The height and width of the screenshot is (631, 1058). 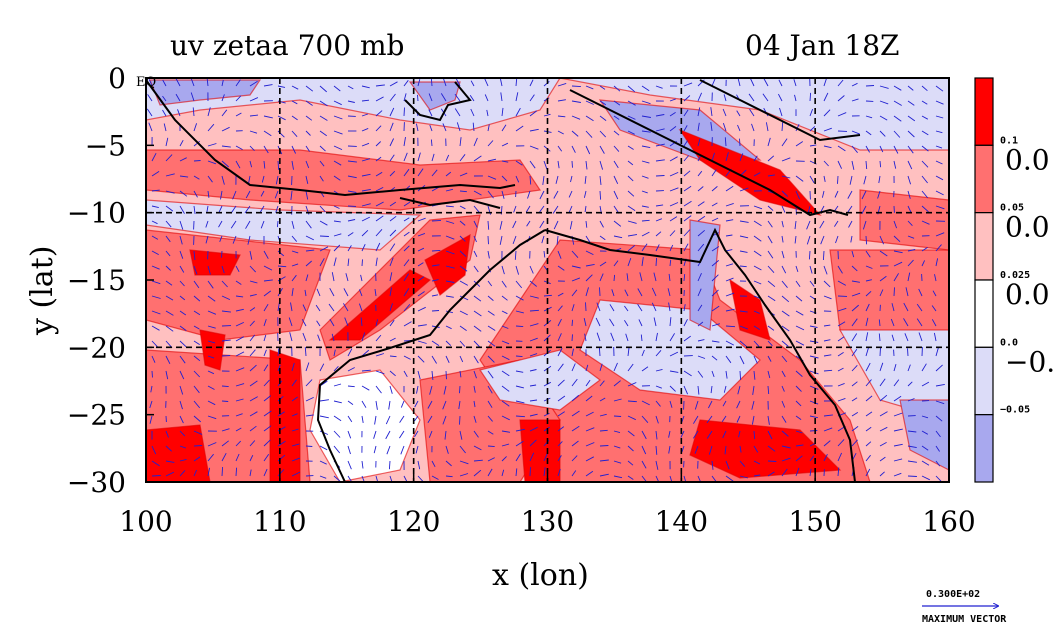 What do you see at coordinates (1015, 410) in the screenshot?
I see `colorbar-tick-label: −0.05` at bounding box center [1015, 410].